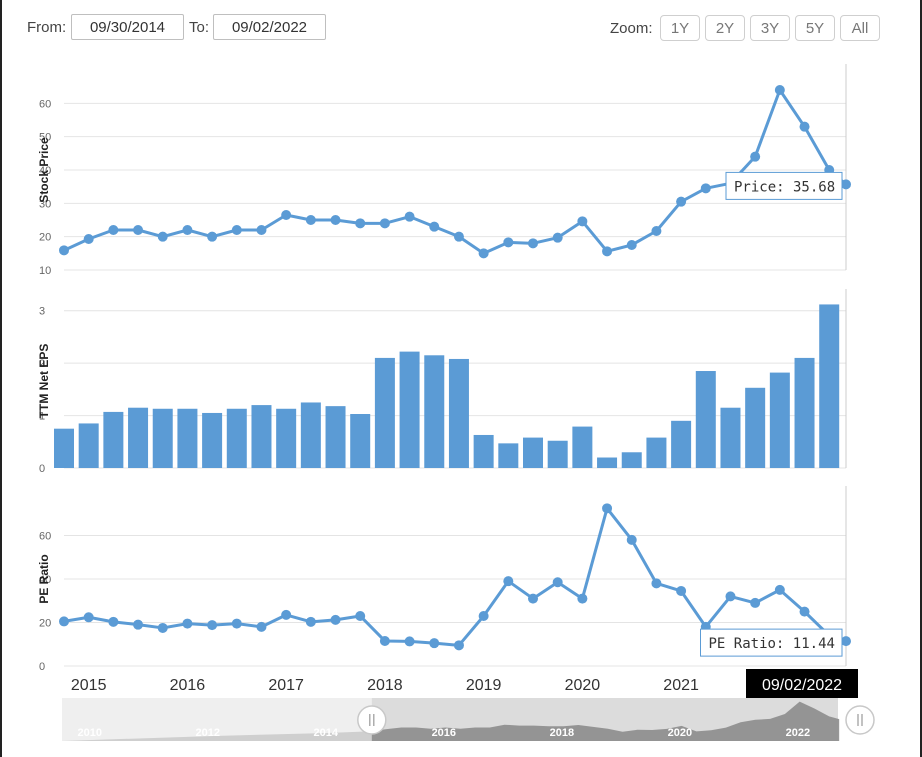 This screenshot has width=922, height=757. Describe the element at coordinates (47, 27) in the screenshot. I see `from-label: From:` at that location.